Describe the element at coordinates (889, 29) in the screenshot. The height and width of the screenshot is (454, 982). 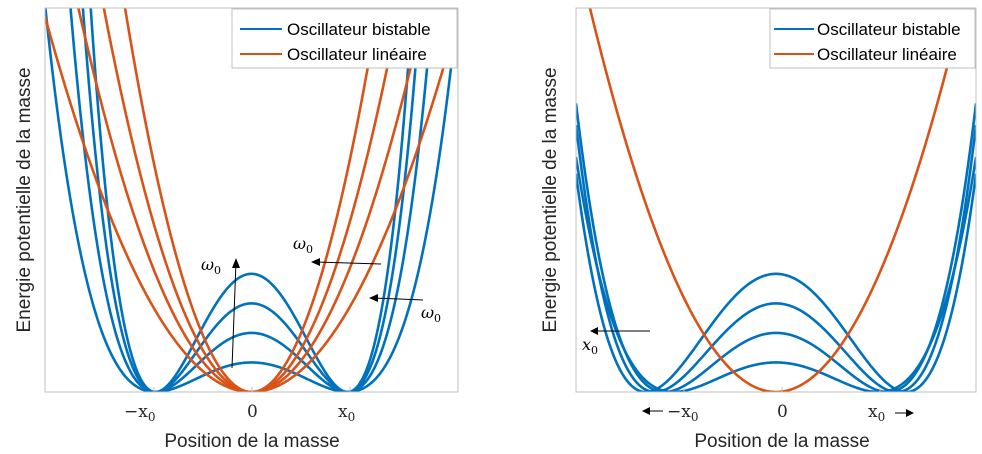
I see `right-legend-label-bistable: Oscillateur bistable` at that location.